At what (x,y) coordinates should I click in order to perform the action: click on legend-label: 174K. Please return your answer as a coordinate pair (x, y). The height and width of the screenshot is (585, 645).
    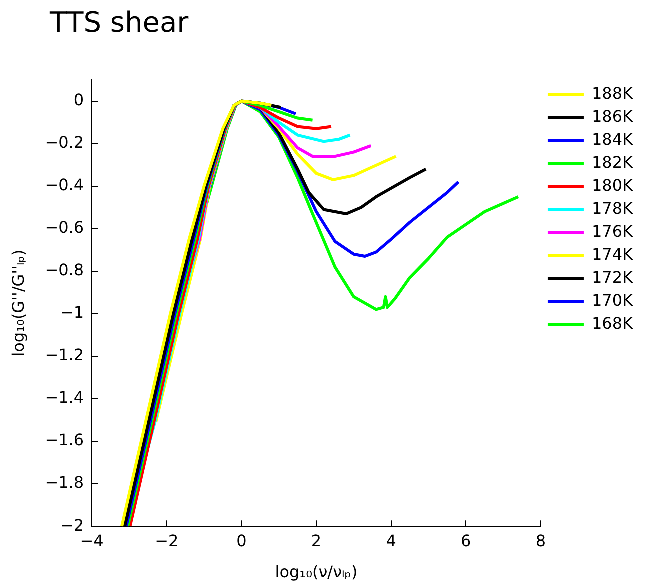
    Looking at the image, I should click on (613, 254).